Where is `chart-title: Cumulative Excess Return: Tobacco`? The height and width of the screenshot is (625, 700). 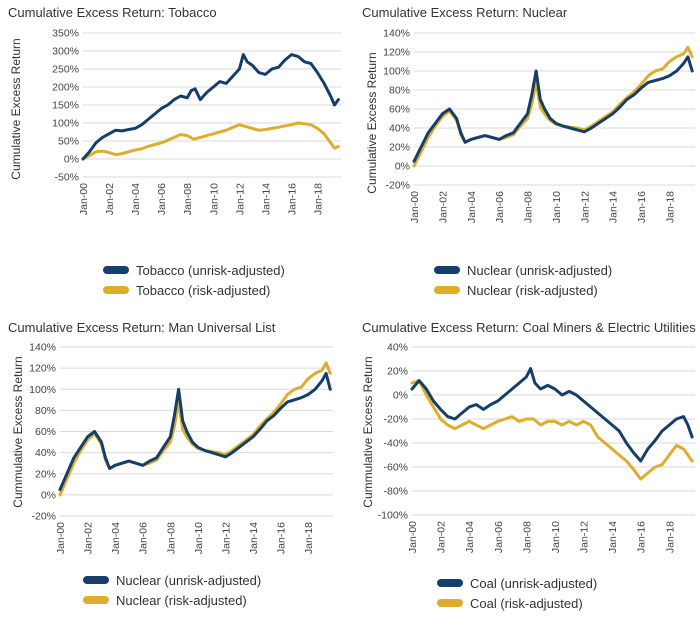 chart-title: Cumulative Excess Return: Tobacco is located at coordinates (112, 12).